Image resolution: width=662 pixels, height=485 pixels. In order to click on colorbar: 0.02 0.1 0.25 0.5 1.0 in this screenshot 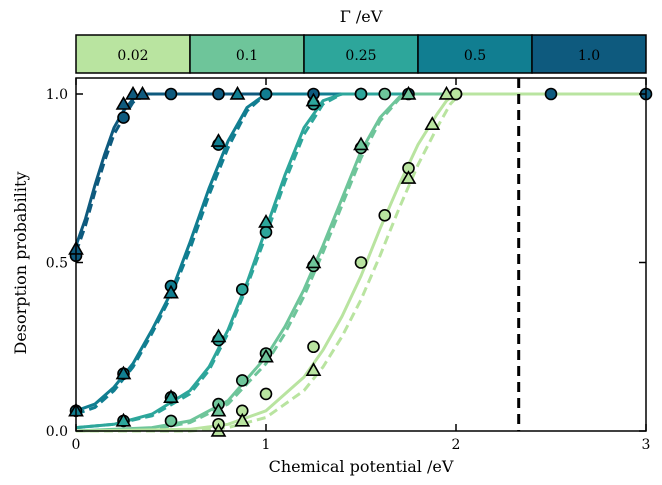, I will do `click(361, 54)`.